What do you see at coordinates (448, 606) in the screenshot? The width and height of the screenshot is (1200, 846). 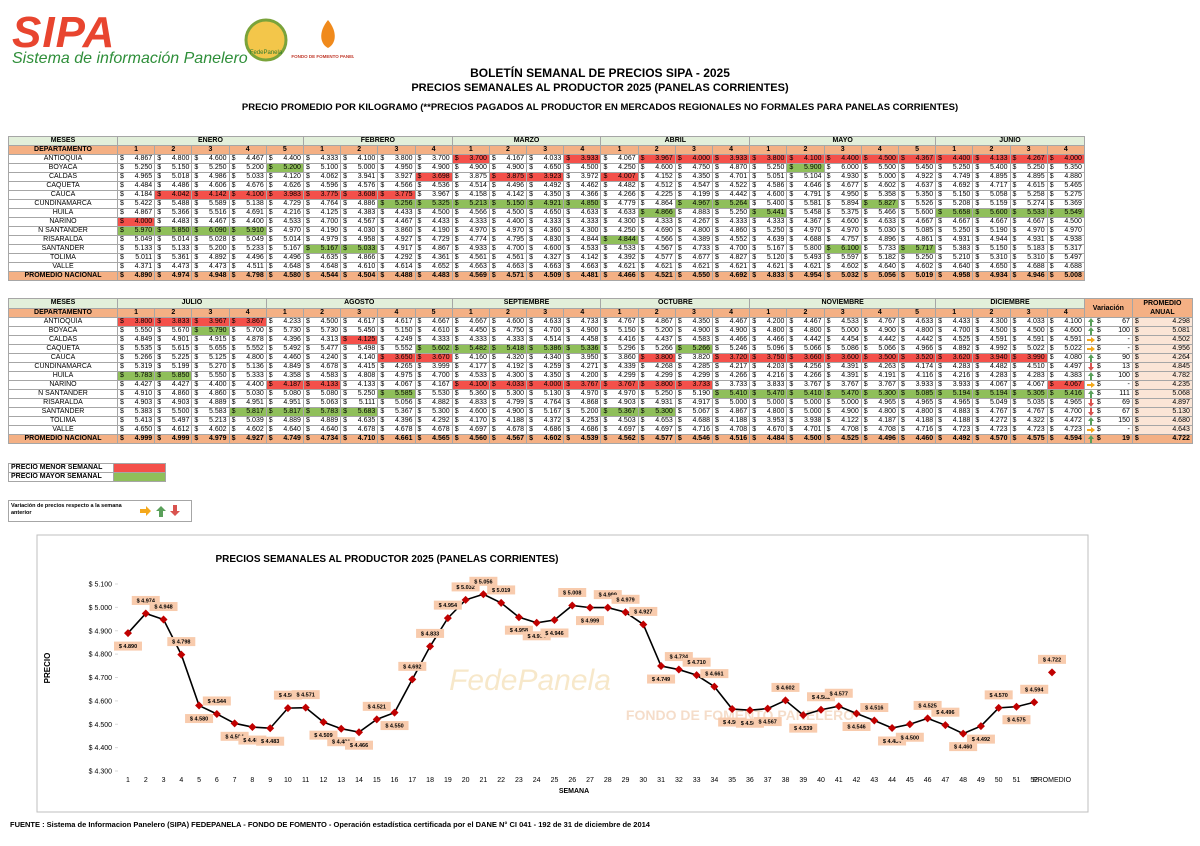 I see `value-label: $ 4.954` at bounding box center [448, 606].